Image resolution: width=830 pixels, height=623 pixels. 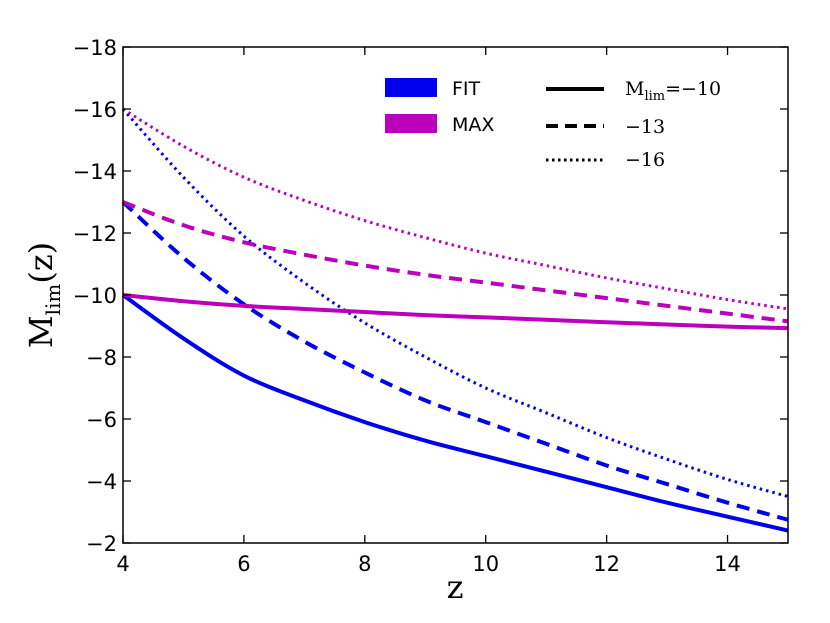 What do you see at coordinates (364, 564) in the screenshot?
I see `x-tick-label: 8` at bounding box center [364, 564].